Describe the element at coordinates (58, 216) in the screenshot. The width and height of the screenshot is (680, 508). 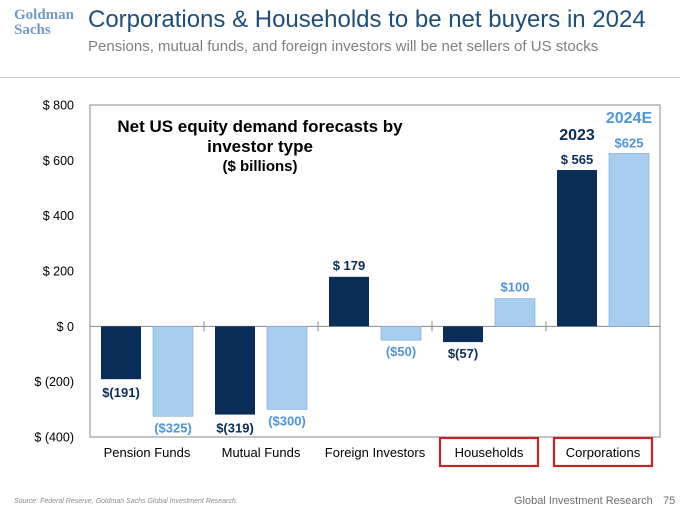
I see `y-tick-label: $ 400` at that location.